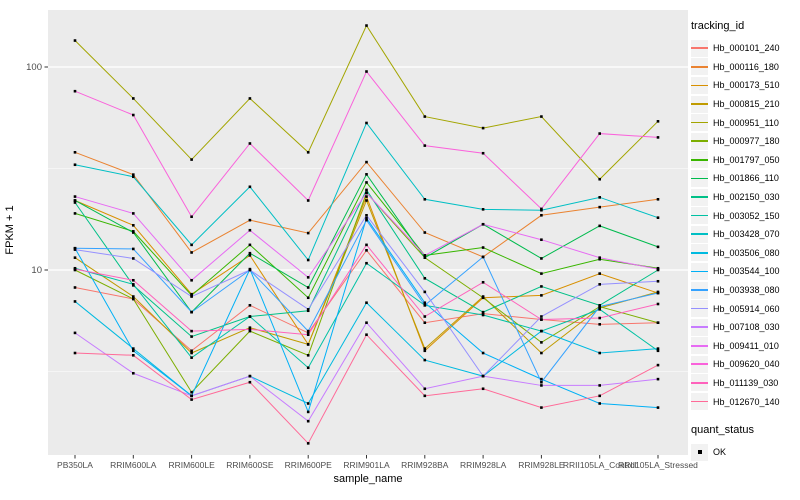  Describe the element at coordinates (309, 465) in the screenshot. I see `x-tick-label: RRIM600PE` at that location.